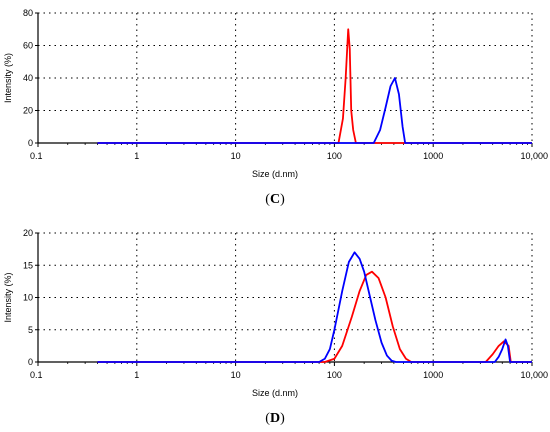  Describe the element at coordinates (314, 110) in the screenshot. I see `series-line-blue` at that location.